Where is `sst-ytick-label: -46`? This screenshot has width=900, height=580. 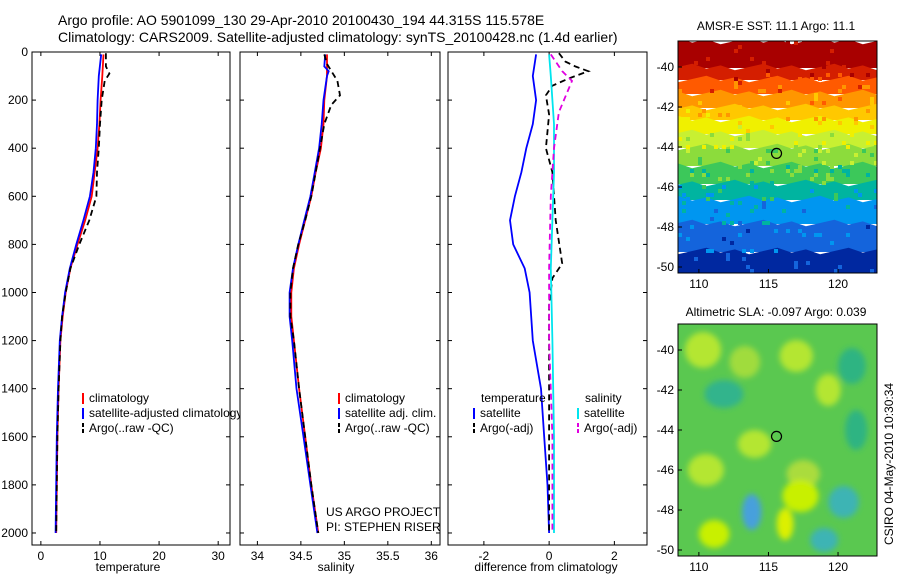 sst-ytick-label: -46 is located at coordinates (666, 187).